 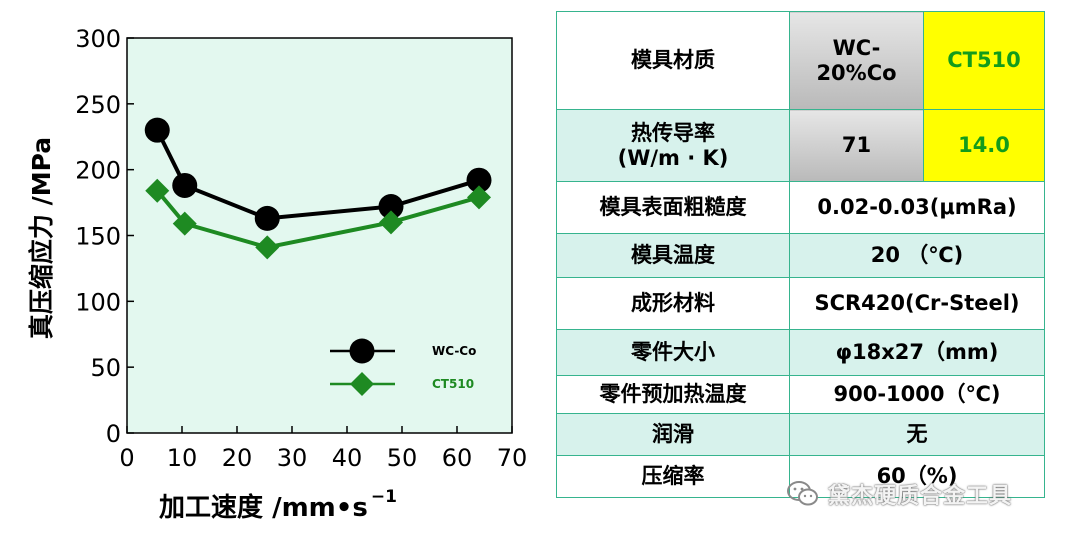 I want to click on row-value: 20 （℃), so click(x=917, y=255).